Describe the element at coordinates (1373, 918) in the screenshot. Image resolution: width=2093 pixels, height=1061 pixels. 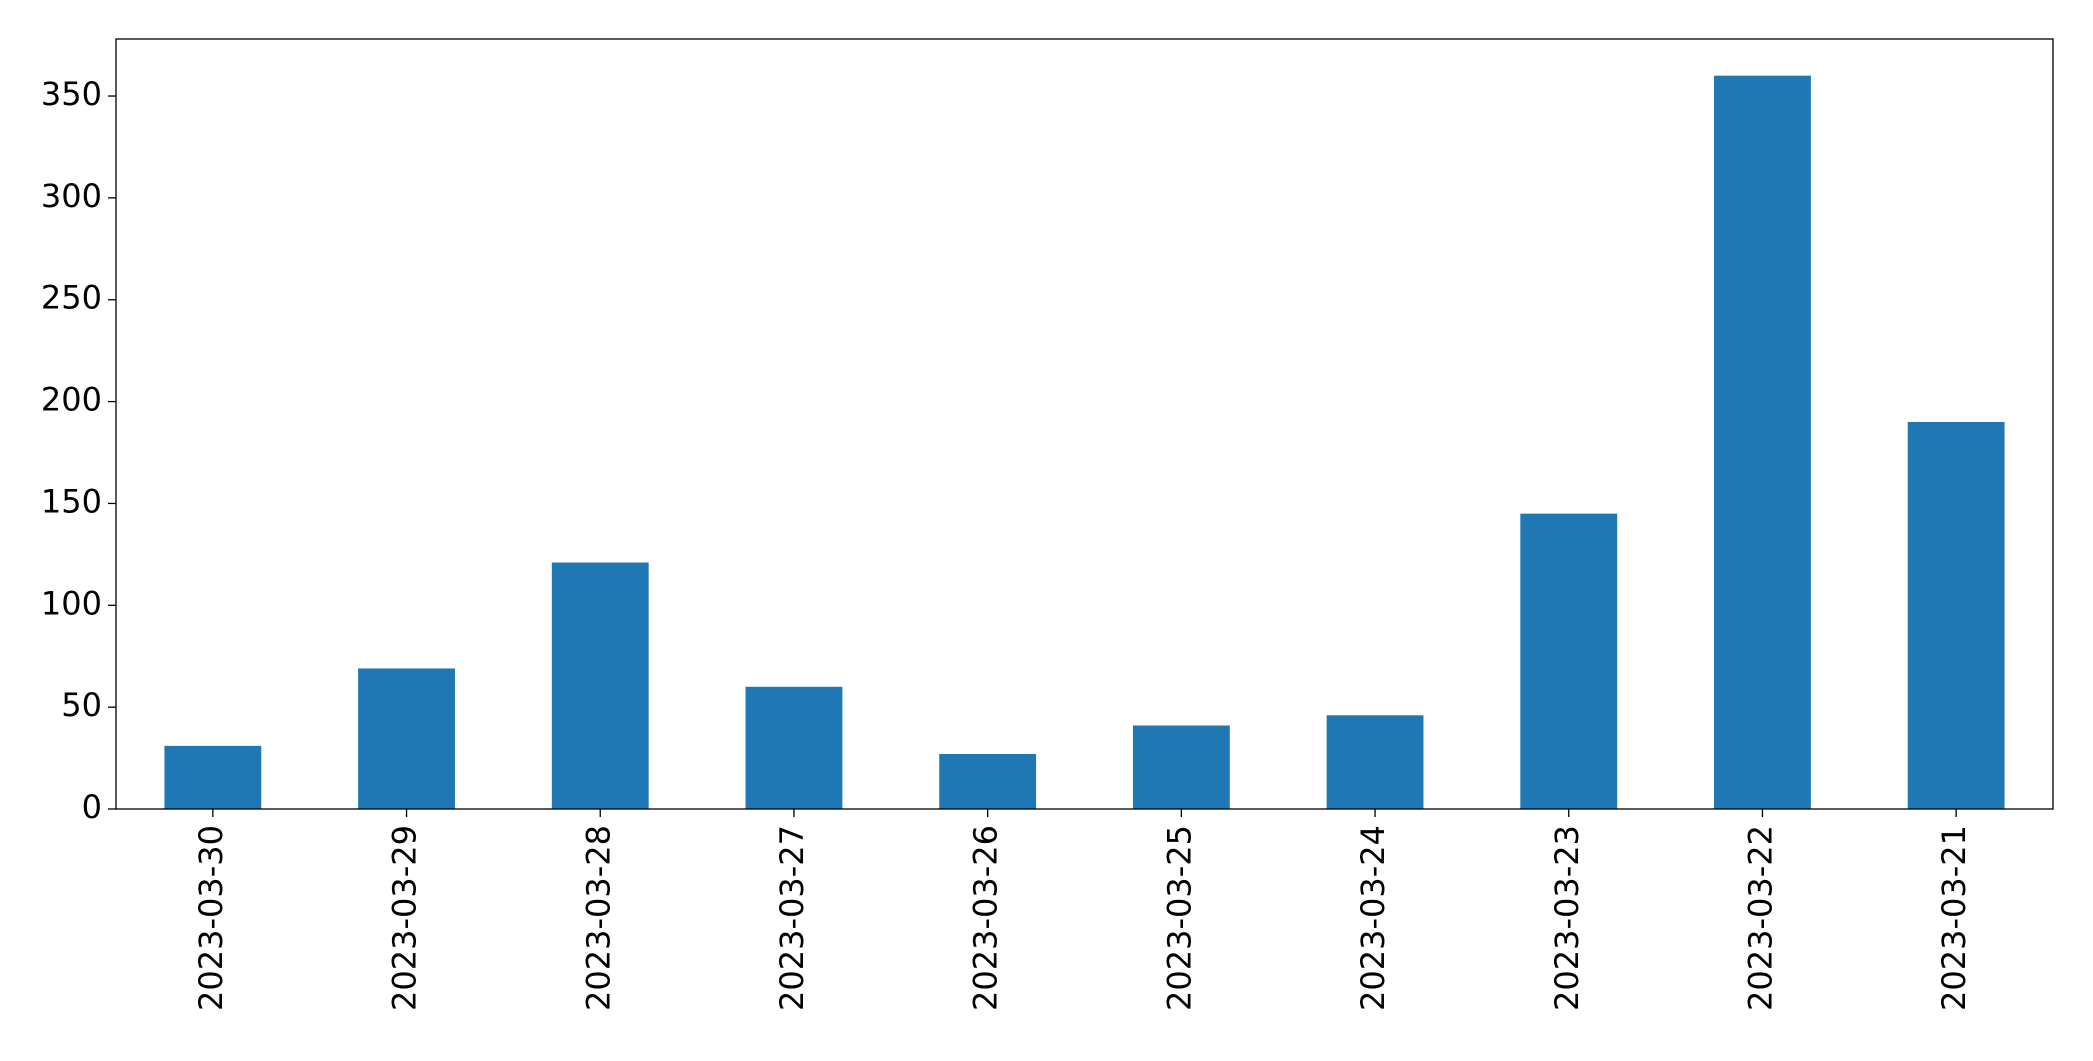
I see `x-tick-label: 2023-03-24` at that location.